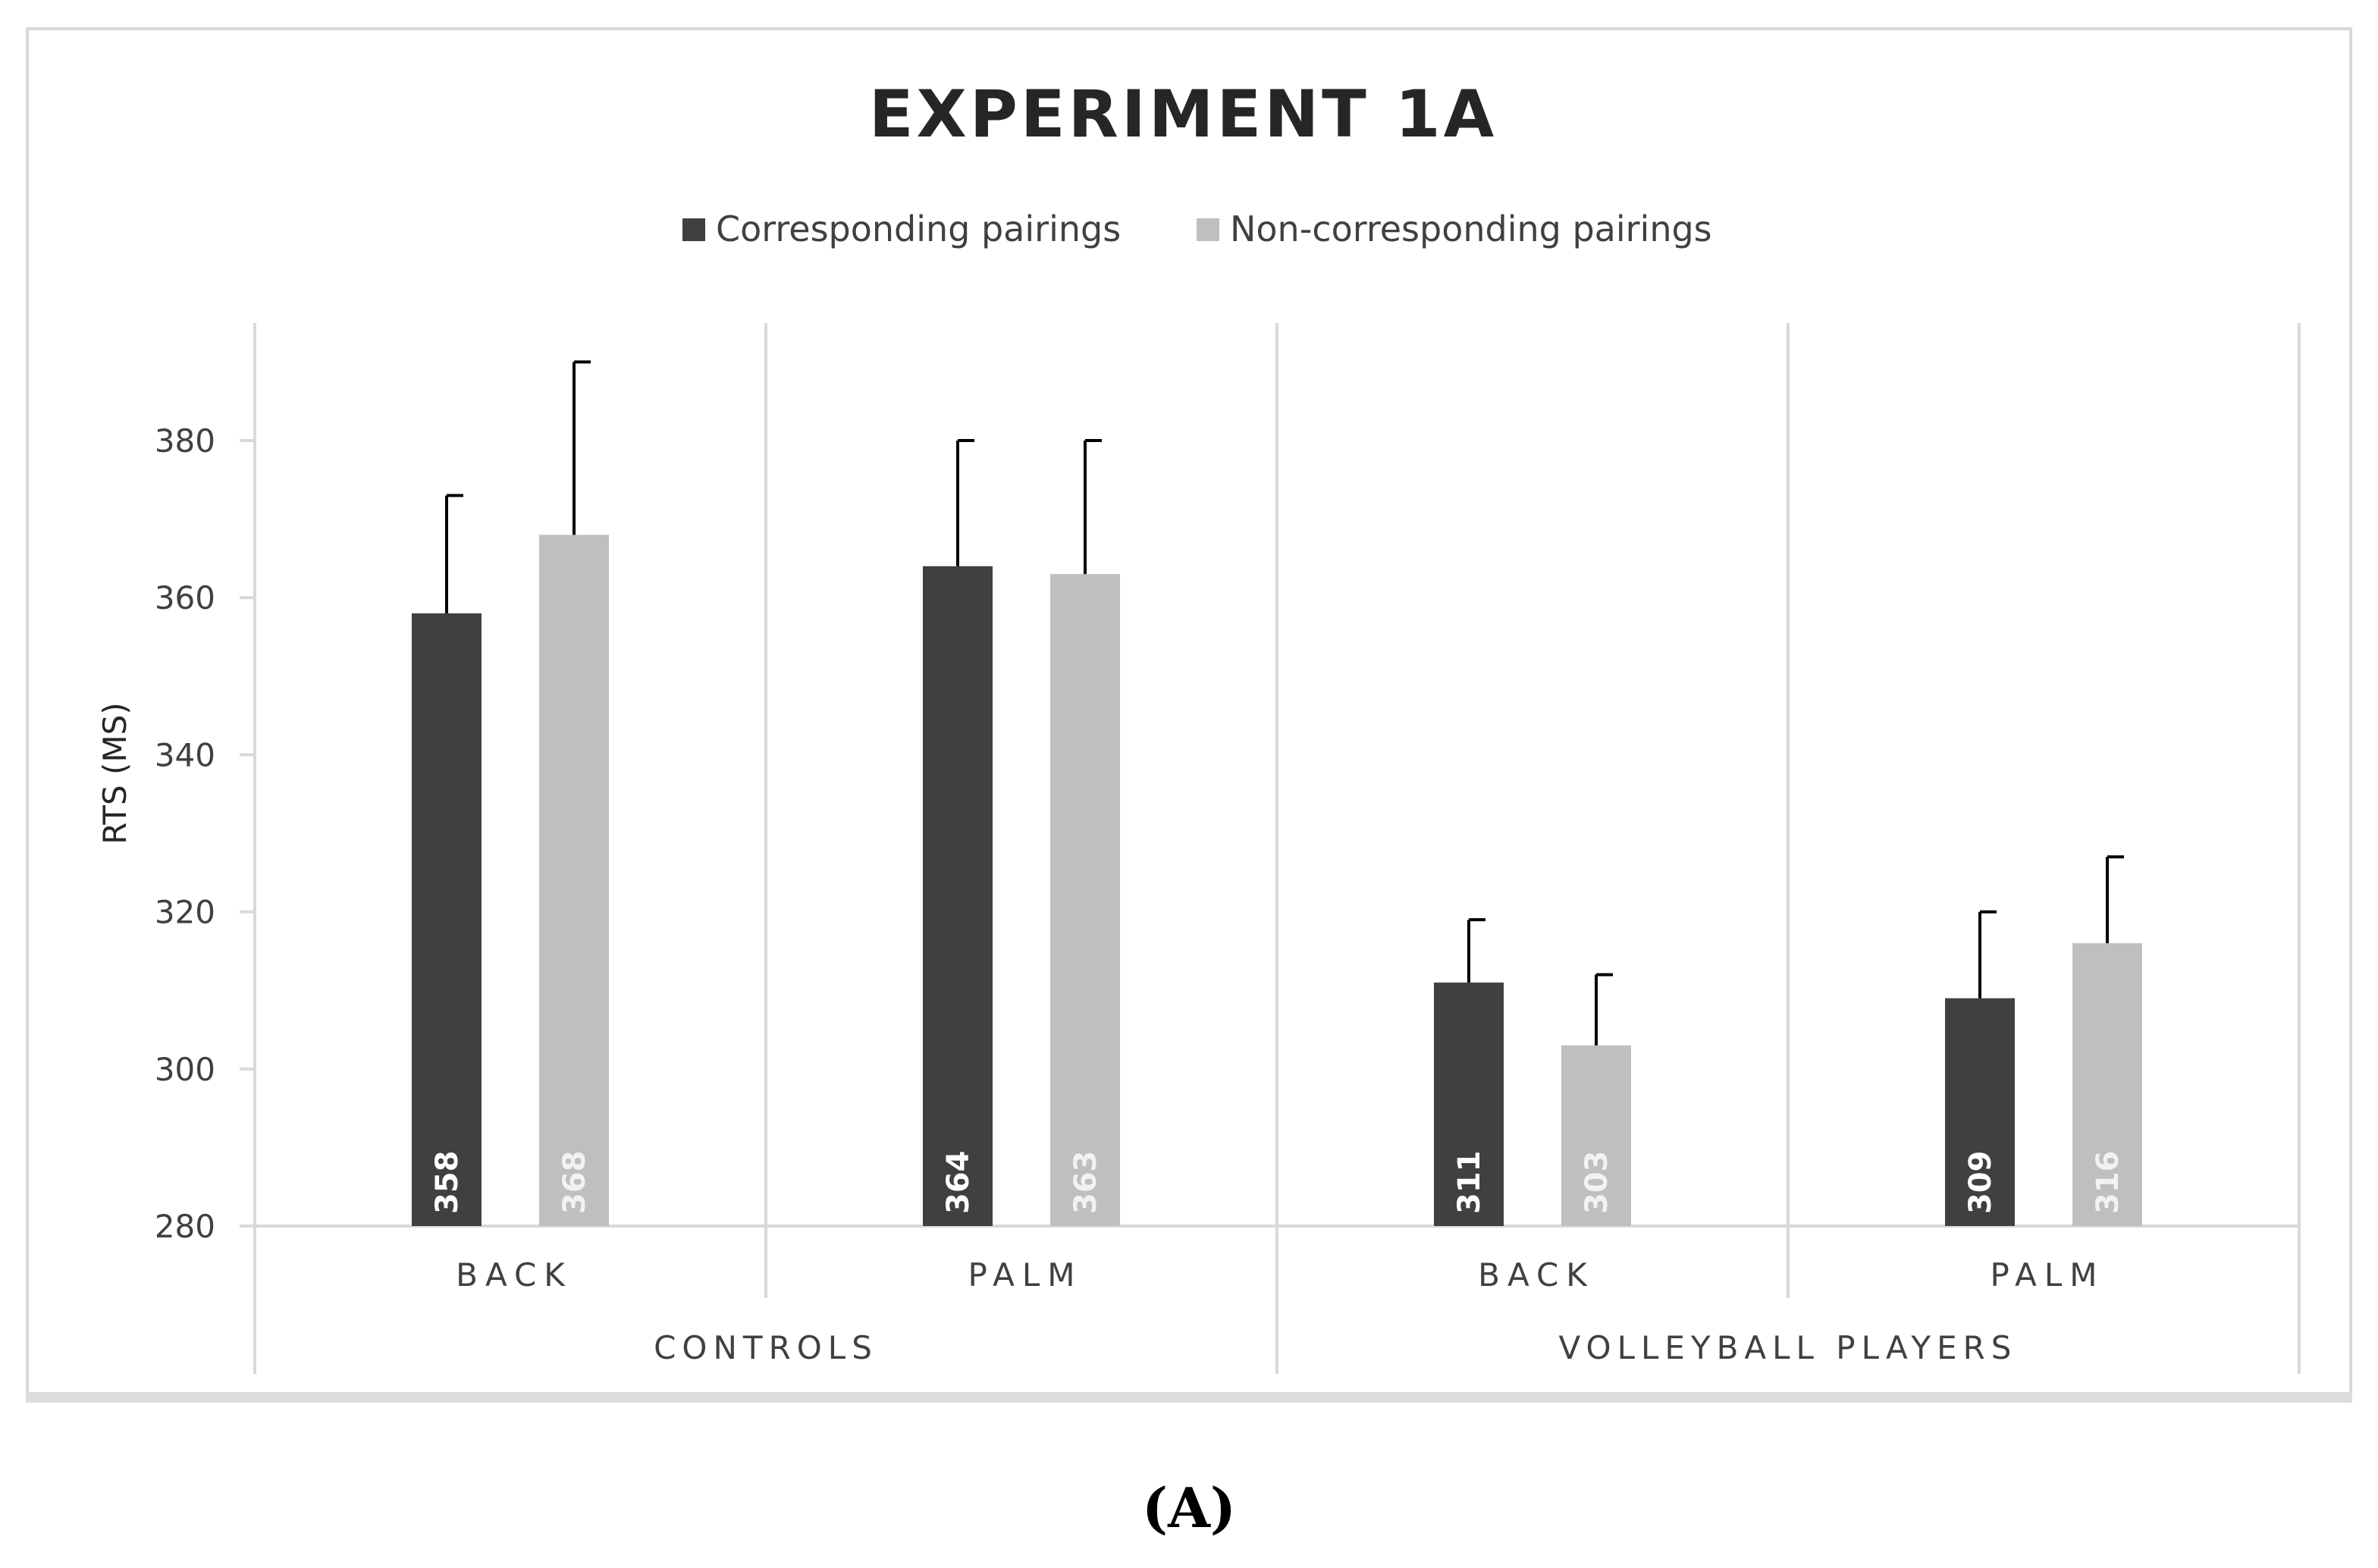 This screenshot has width=2378, height=1568. Describe the element at coordinates (1789, 1348) in the screenshot. I see `group-label: VOLLEYBALL PLAYERS` at that location.